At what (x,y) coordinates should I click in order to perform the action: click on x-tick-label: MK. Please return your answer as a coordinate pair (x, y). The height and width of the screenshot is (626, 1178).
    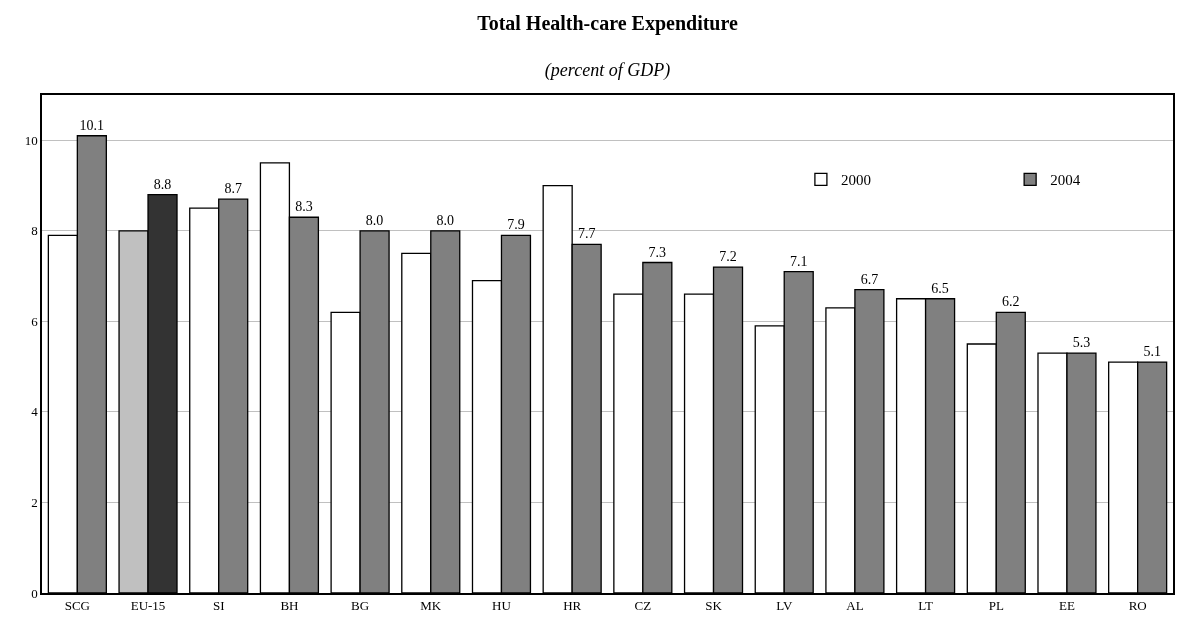
    Looking at the image, I should click on (431, 606).